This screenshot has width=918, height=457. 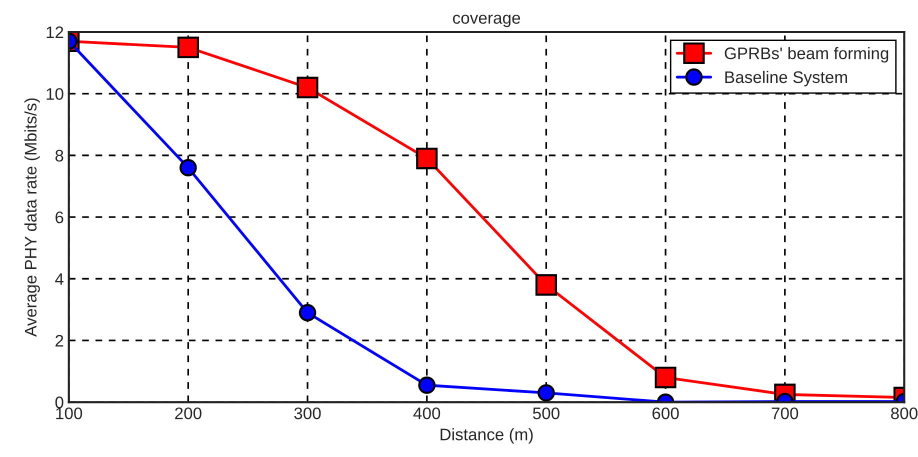 I want to click on x-tick-label: 700, so click(x=785, y=413).